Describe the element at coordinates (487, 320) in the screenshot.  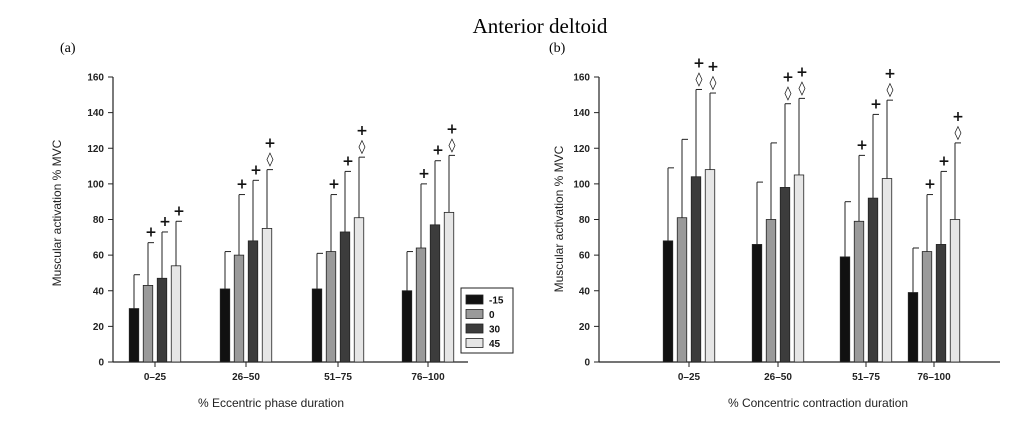
I see `legend: -15 0 30 45` at that location.